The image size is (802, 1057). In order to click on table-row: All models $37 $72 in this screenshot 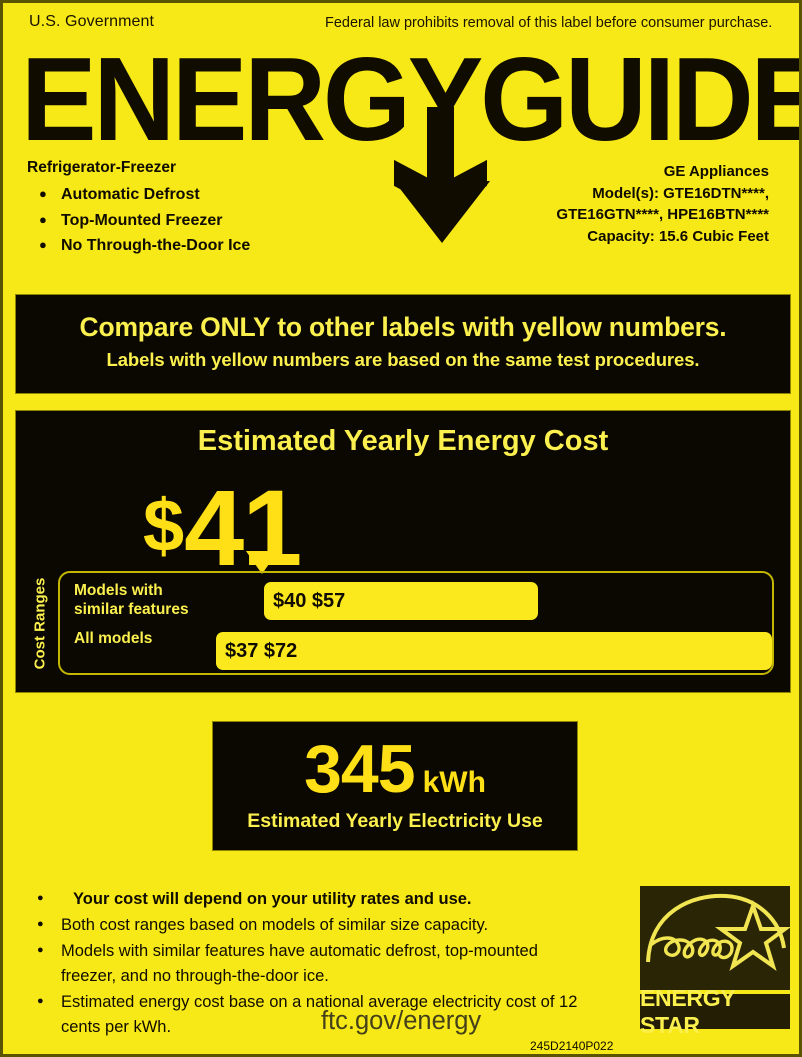, I will do `click(418, 649)`.